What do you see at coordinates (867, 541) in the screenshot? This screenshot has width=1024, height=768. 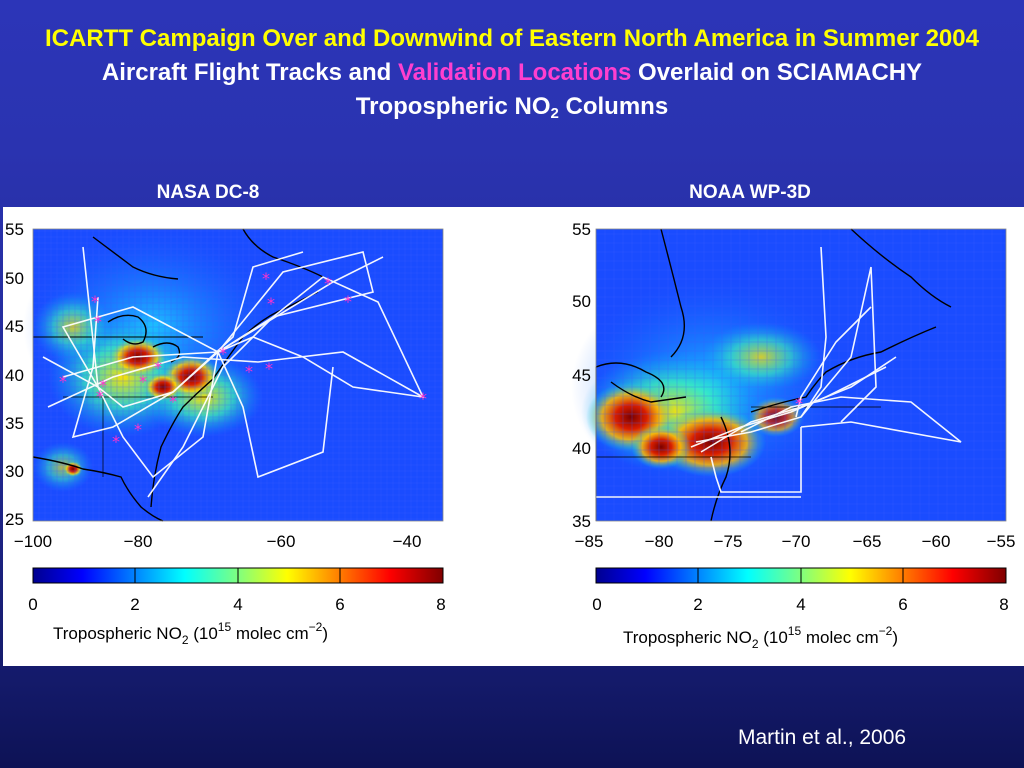 I see `x-tick: −65` at bounding box center [867, 541].